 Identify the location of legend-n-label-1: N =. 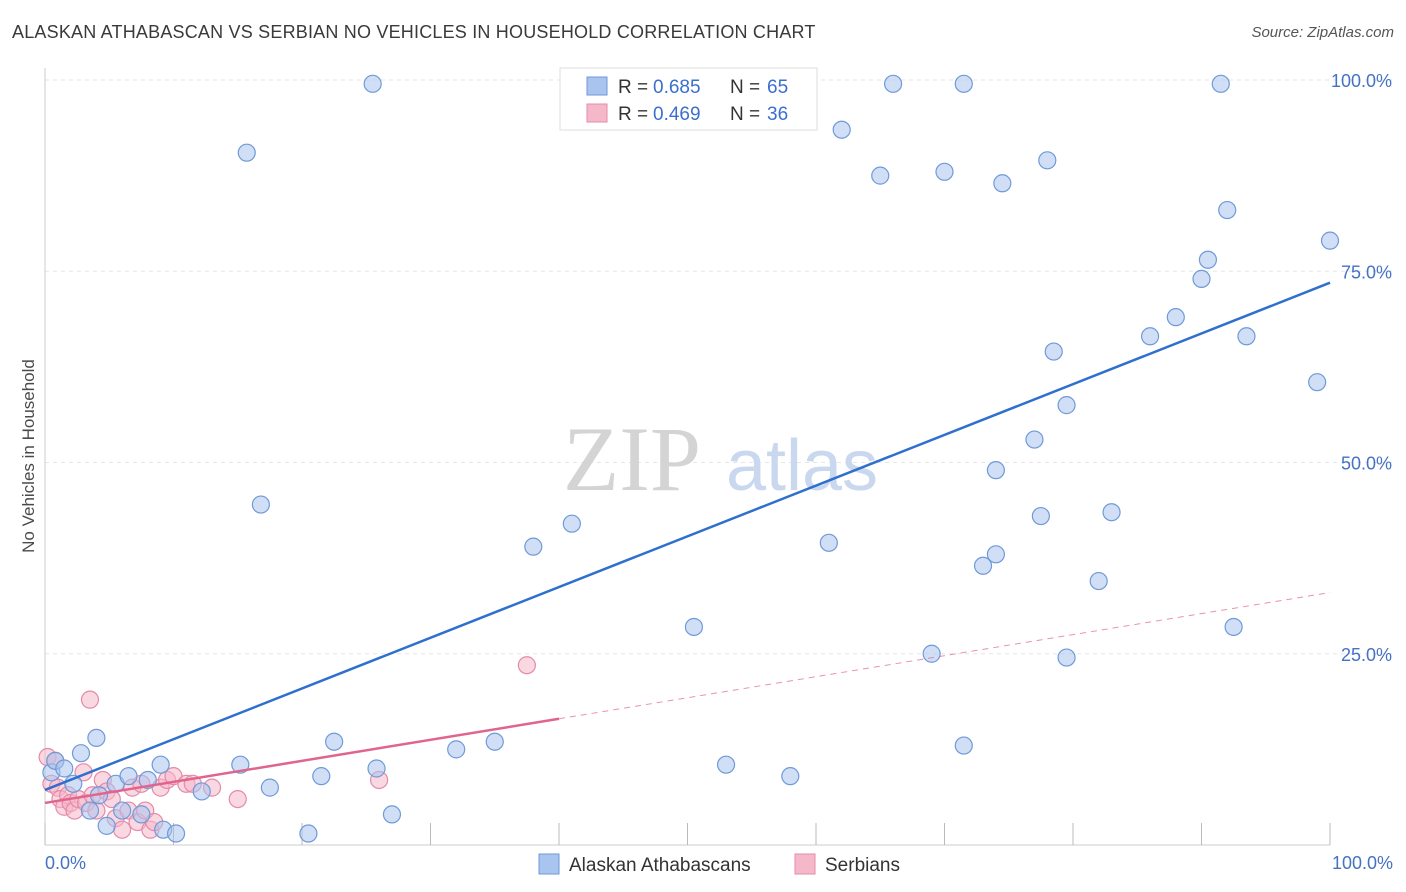
(745, 87).